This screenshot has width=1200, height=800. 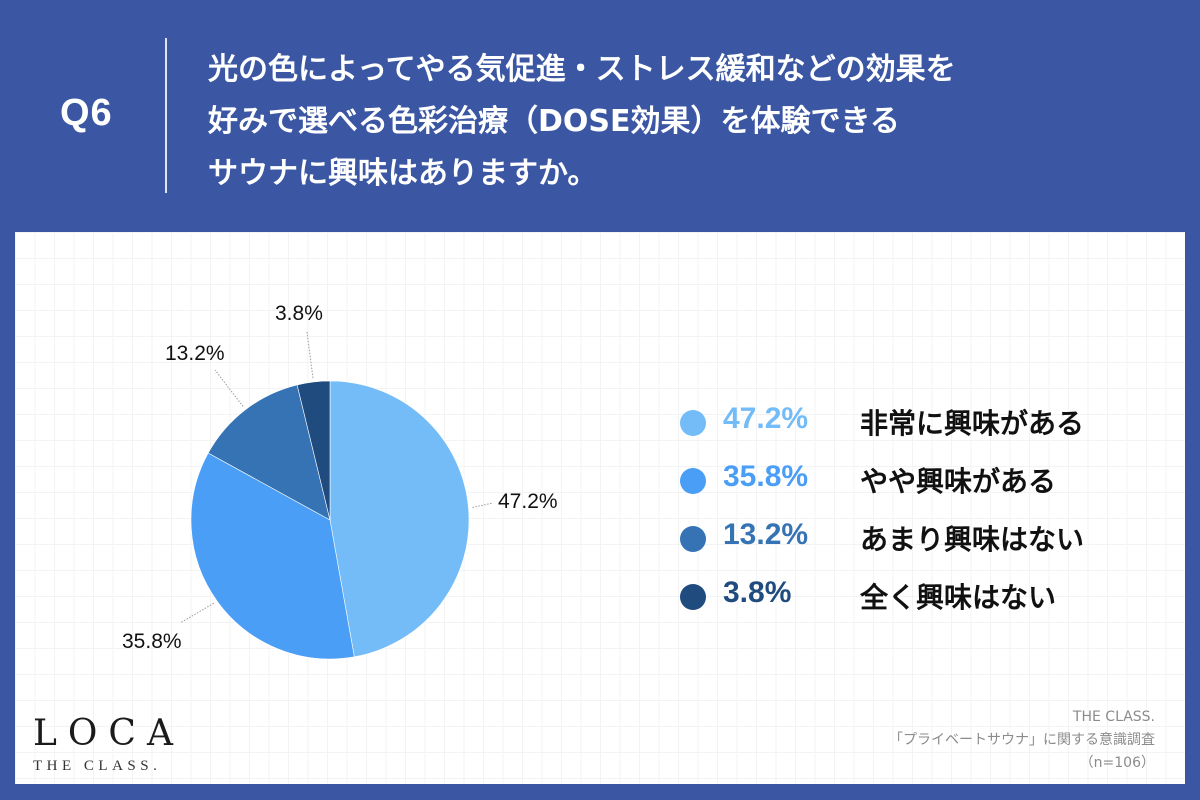 I want to click on source-line-2: 「プライベートサウナ」に関する意識調査, so click(x=1022, y=740).